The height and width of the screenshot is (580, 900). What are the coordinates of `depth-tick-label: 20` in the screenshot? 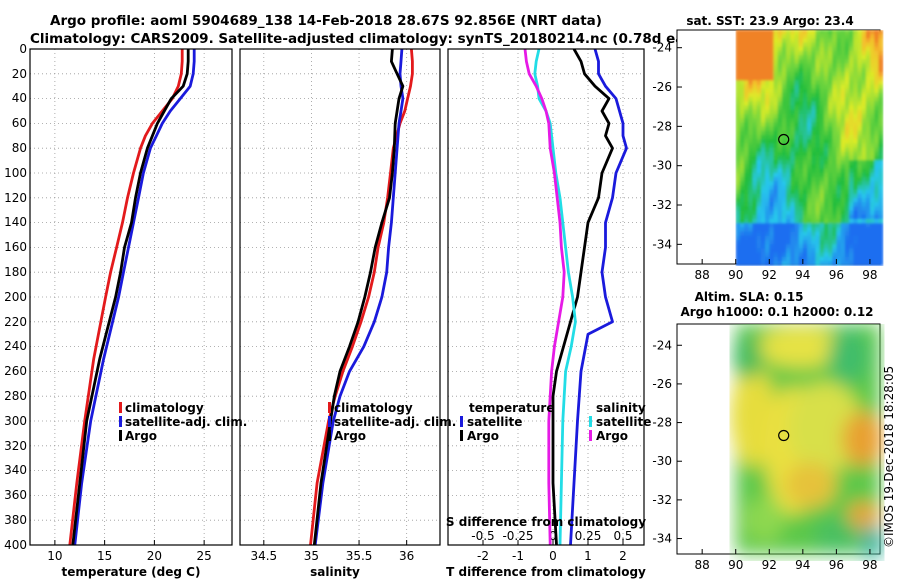 It's located at (19, 74).